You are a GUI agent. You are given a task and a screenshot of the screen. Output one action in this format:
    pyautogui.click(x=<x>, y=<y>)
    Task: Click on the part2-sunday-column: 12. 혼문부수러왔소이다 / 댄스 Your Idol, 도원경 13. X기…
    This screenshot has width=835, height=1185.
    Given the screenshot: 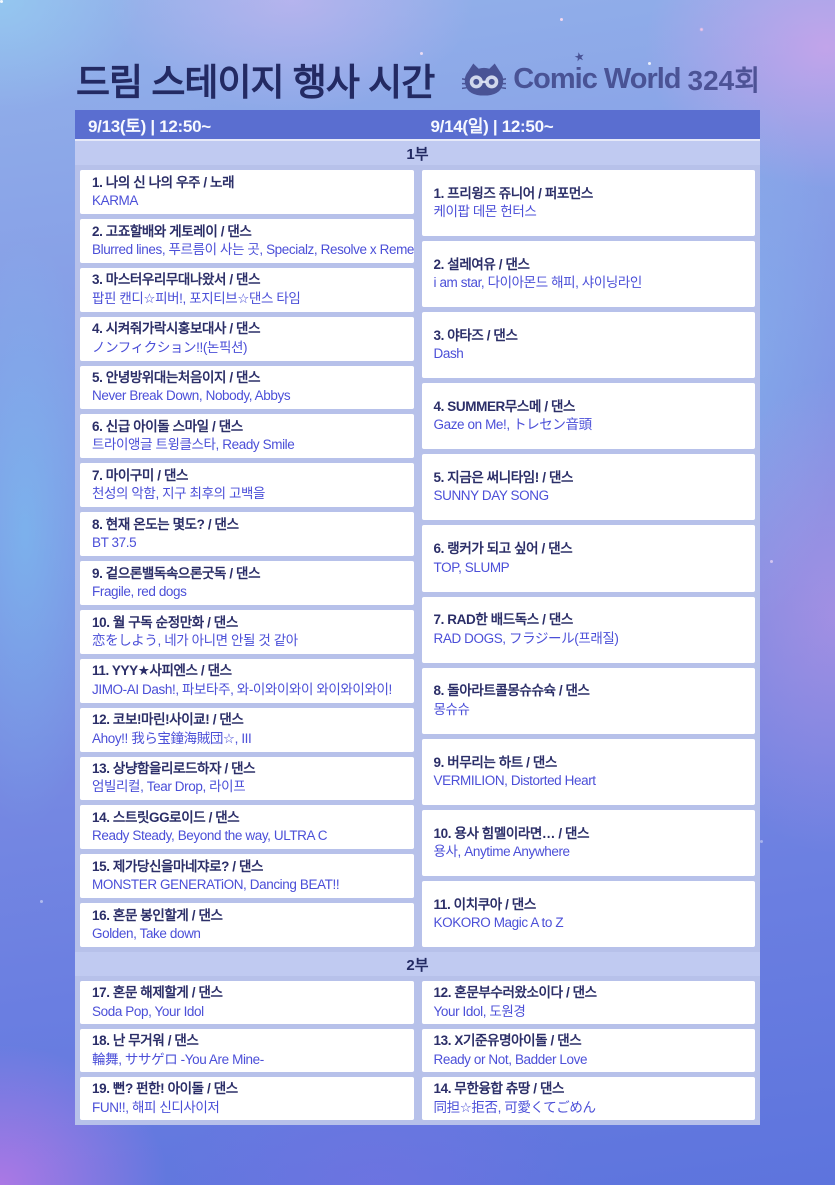 What is the action you would take?
    pyautogui.click(x=588, y=1050)
    